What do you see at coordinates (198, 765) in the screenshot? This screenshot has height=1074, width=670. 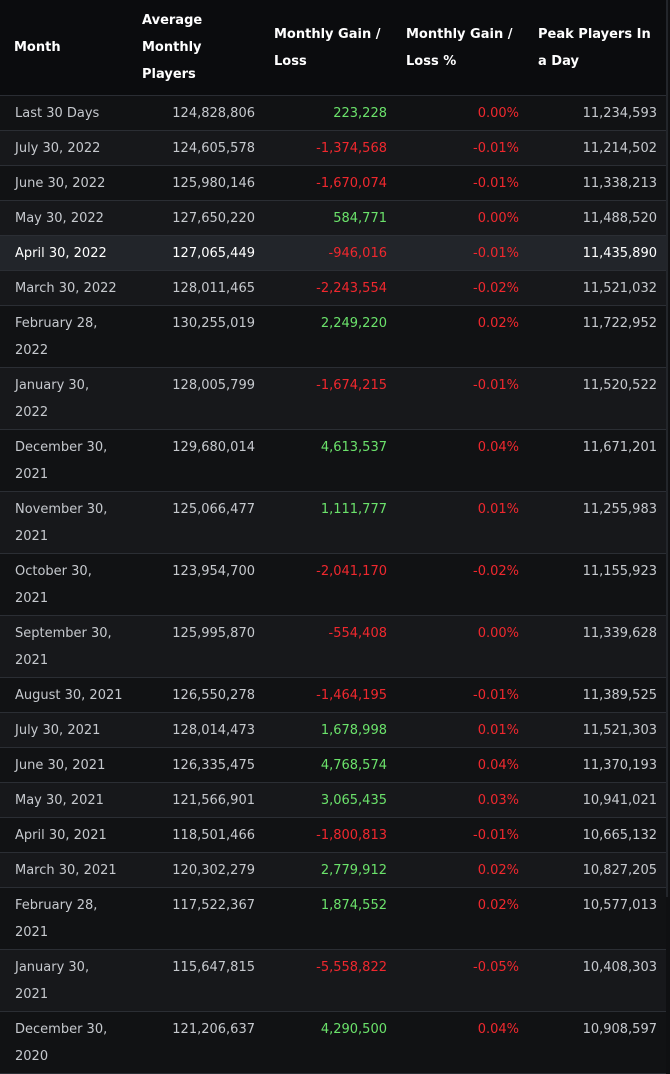 I see `cell-average-players: 126,335,475` at bounding box center [198, 765].